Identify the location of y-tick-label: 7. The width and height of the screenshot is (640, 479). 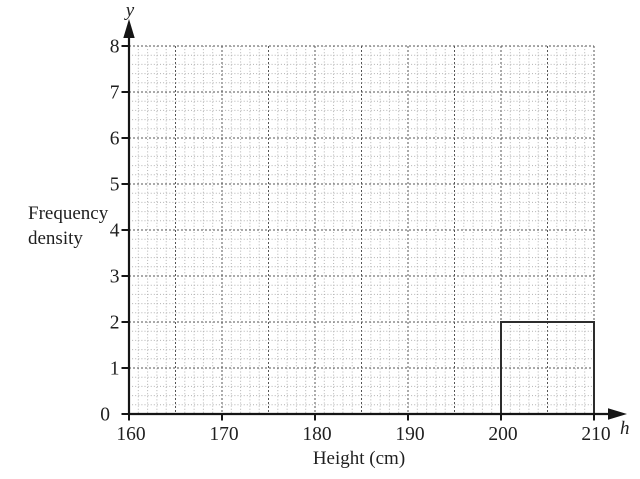
(115, 93).